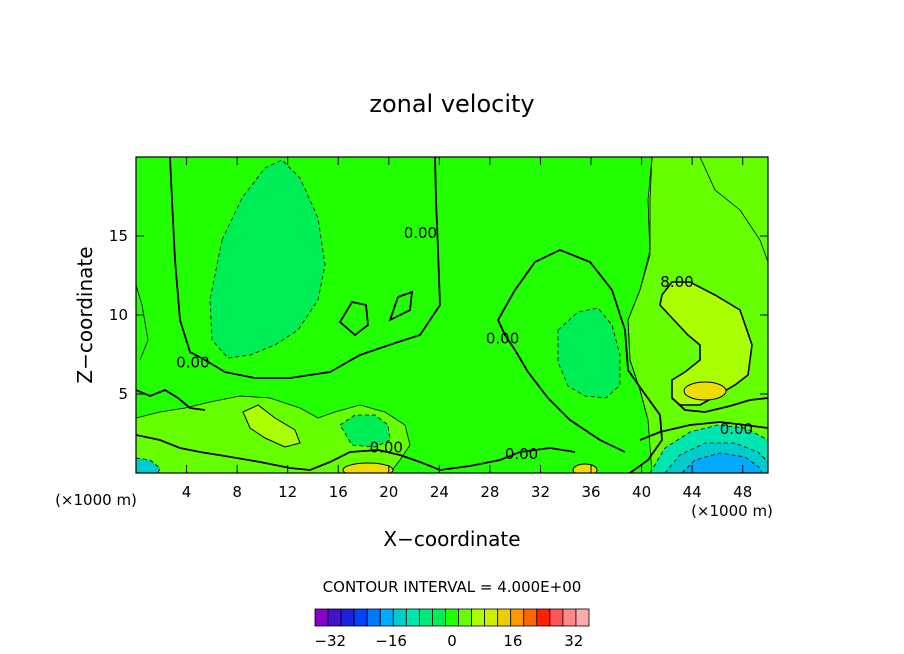 This screenshot has height=654, width=904. What do you see at coordinates (451, 104) in the screenshot?
I see `chart-title: zonal velocity` at bounding box center [451, 104].